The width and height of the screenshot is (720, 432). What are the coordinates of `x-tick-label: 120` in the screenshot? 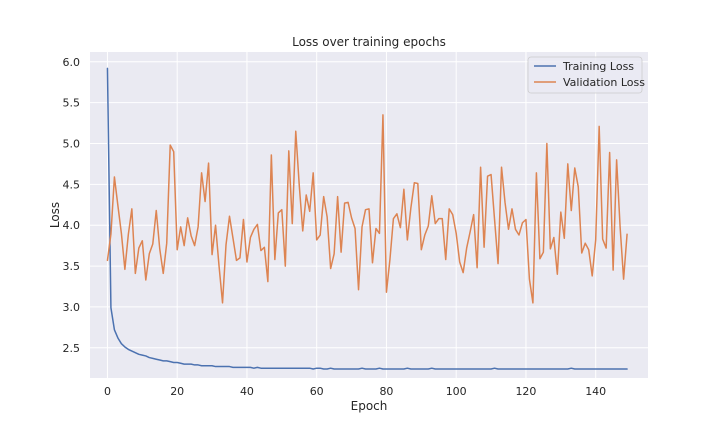 It's located at (525, 391).